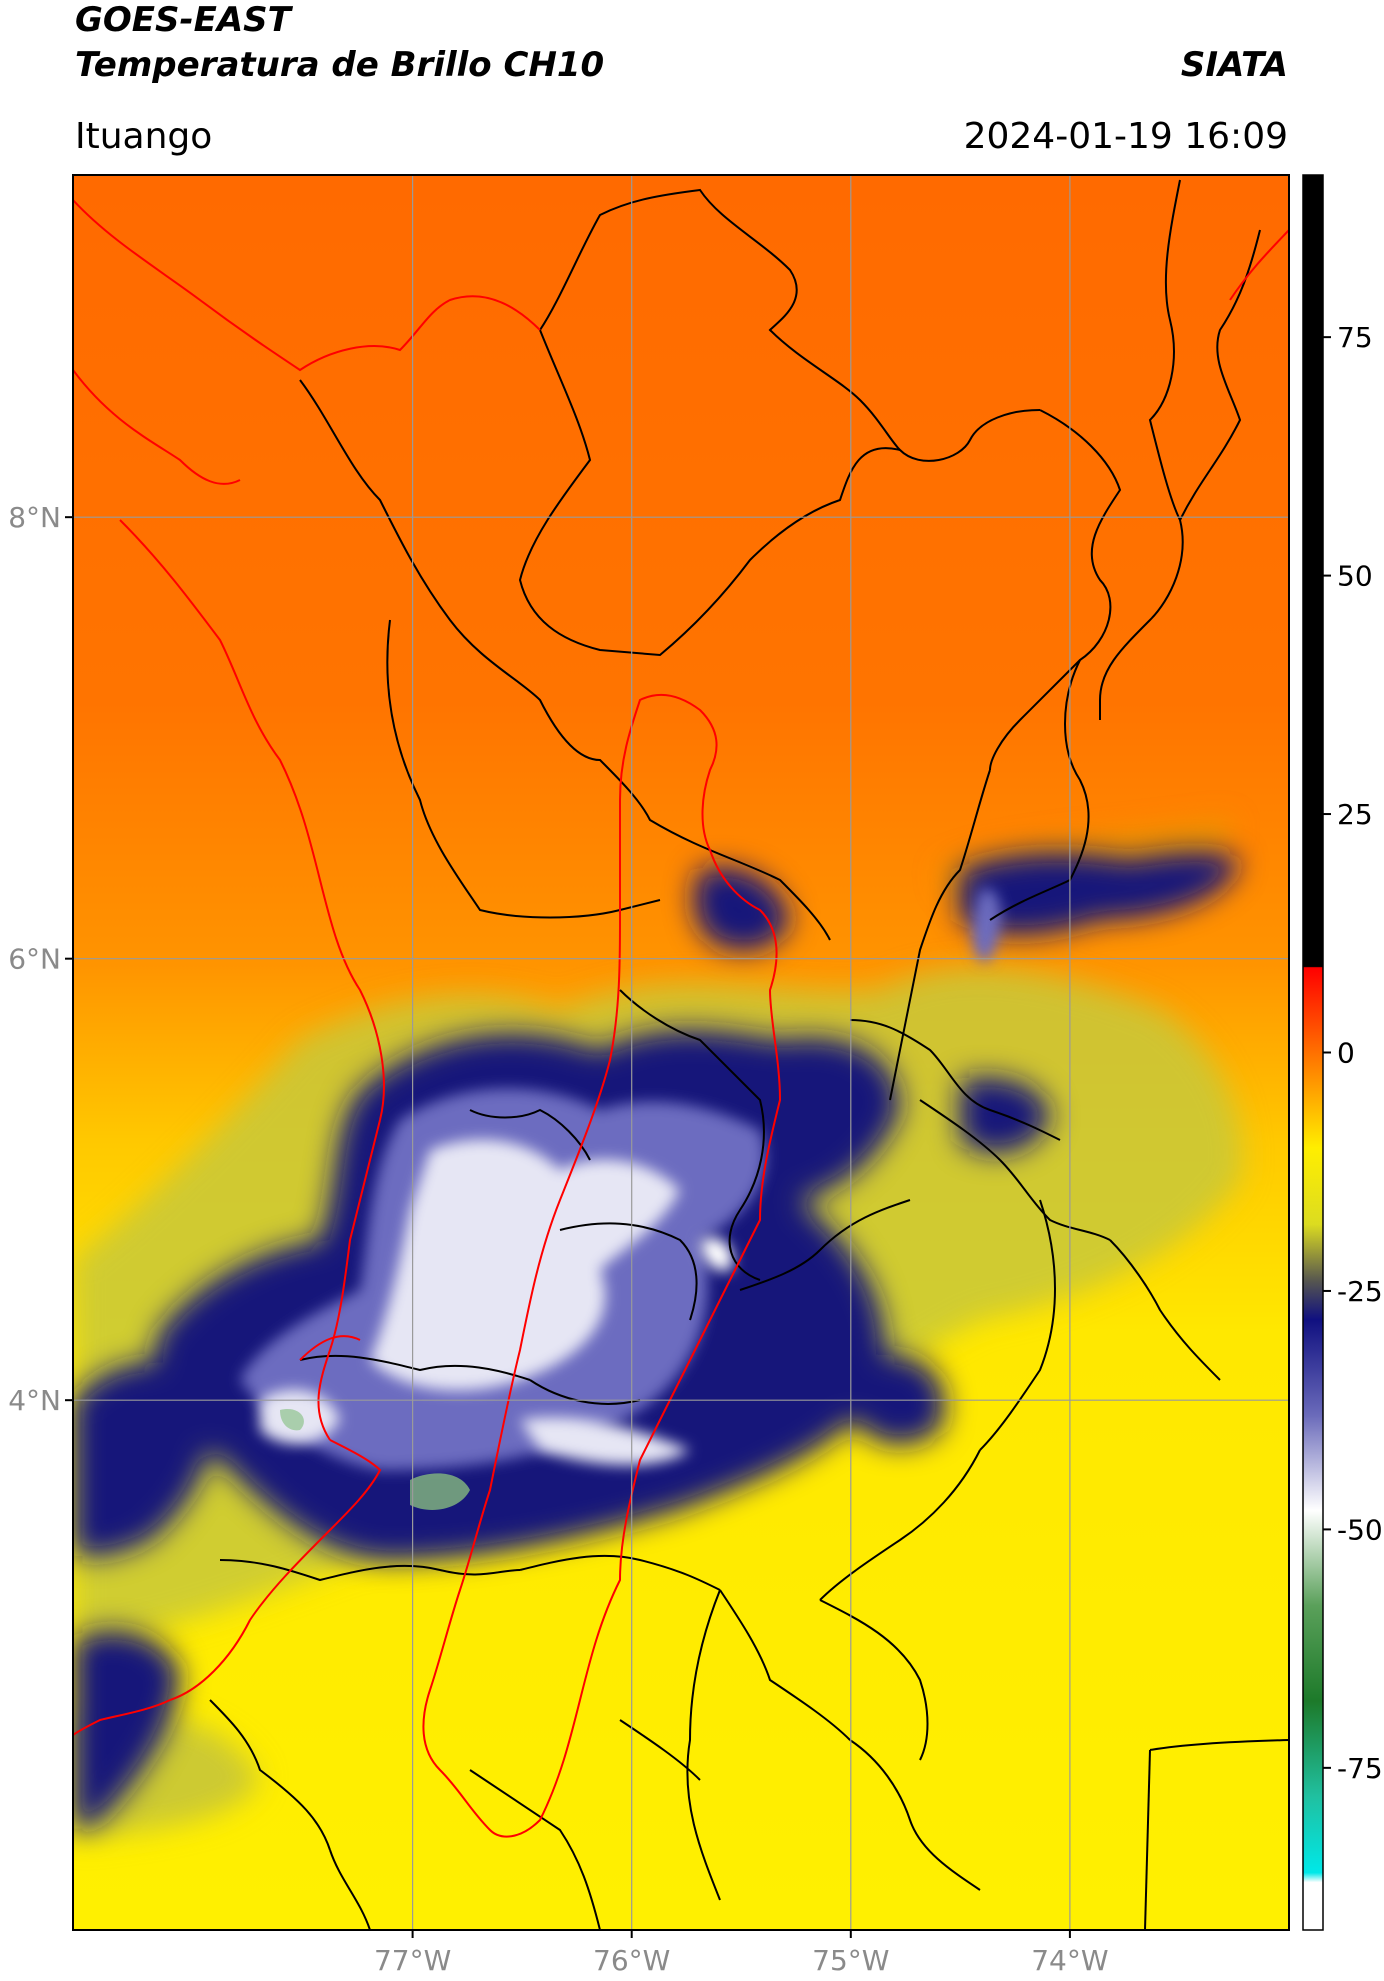 Image resolution: width=1384 pixels, height=1981 pixels. Describe the element at coordinates (1360, 1529) in the screenshot. I see `colorbar-tick-label: -50` at that location.